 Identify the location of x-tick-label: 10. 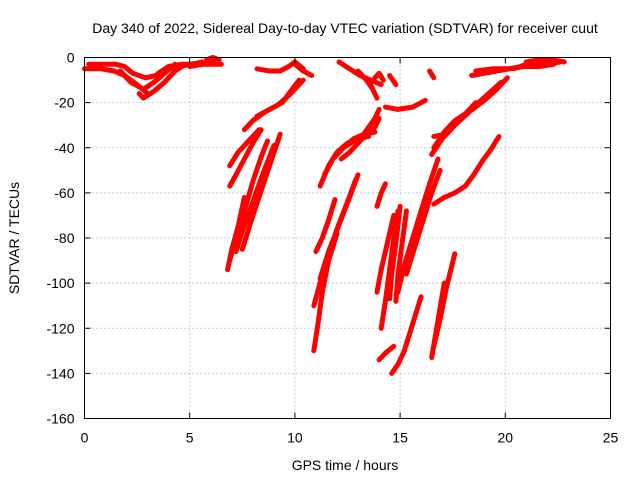
(295, 438).